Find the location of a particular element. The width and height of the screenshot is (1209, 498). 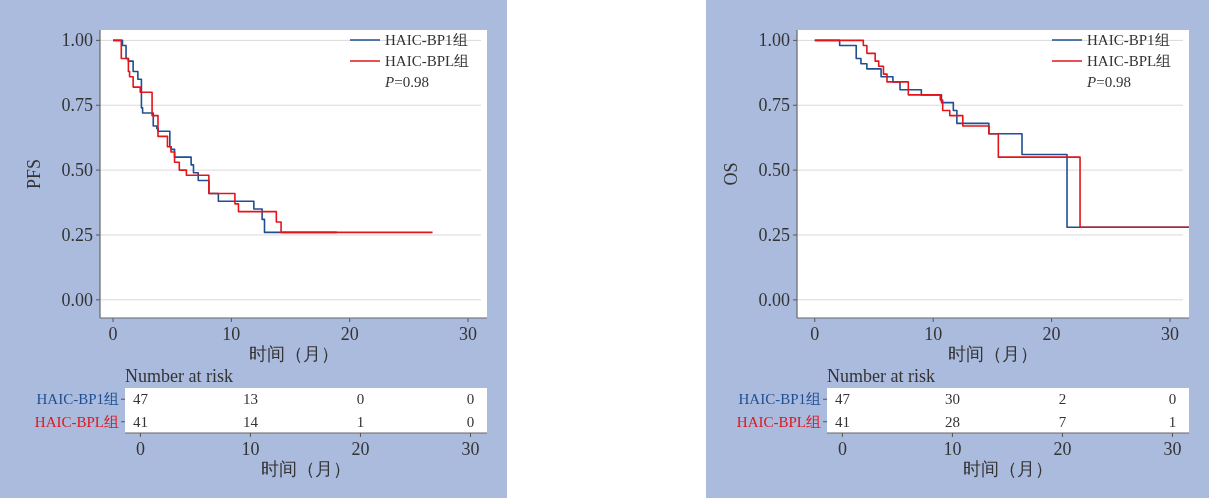

y-axis-title: OS is located at coordinates (731, 174).